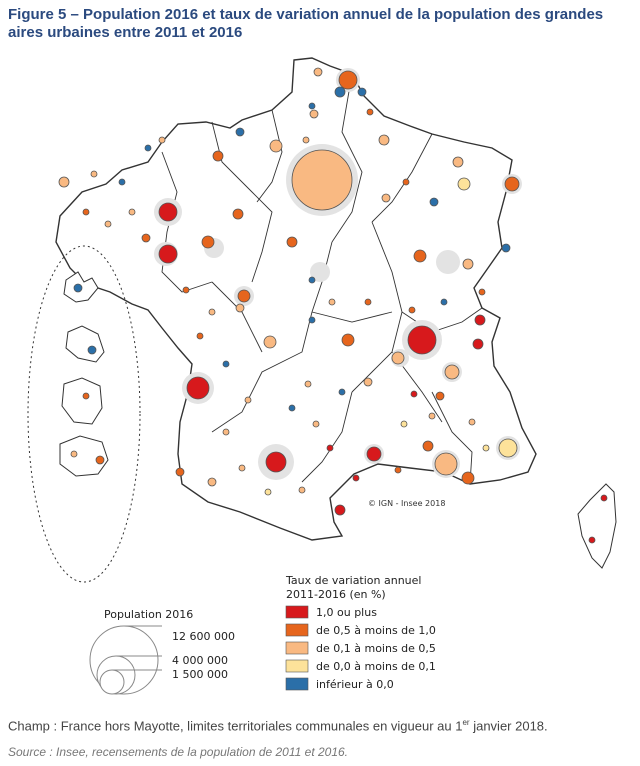 The image size is (640, 766). I want to click on marker-rennes, so click(168, 212).